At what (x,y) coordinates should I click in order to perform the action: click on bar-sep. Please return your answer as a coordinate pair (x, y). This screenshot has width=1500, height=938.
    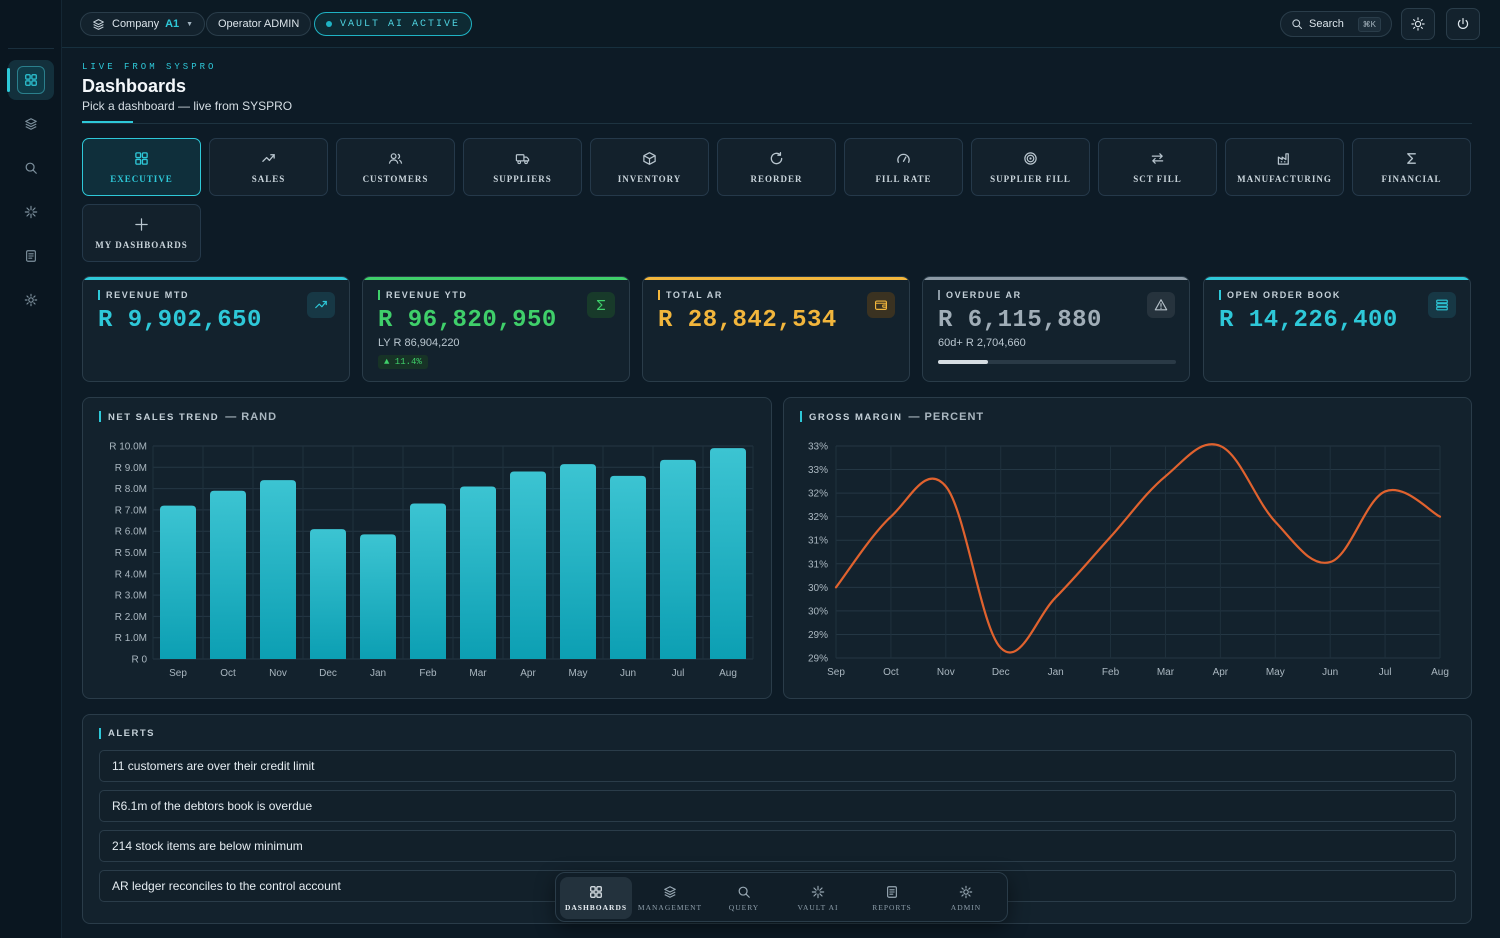
    Looking at the image, I should click on (178, 582).